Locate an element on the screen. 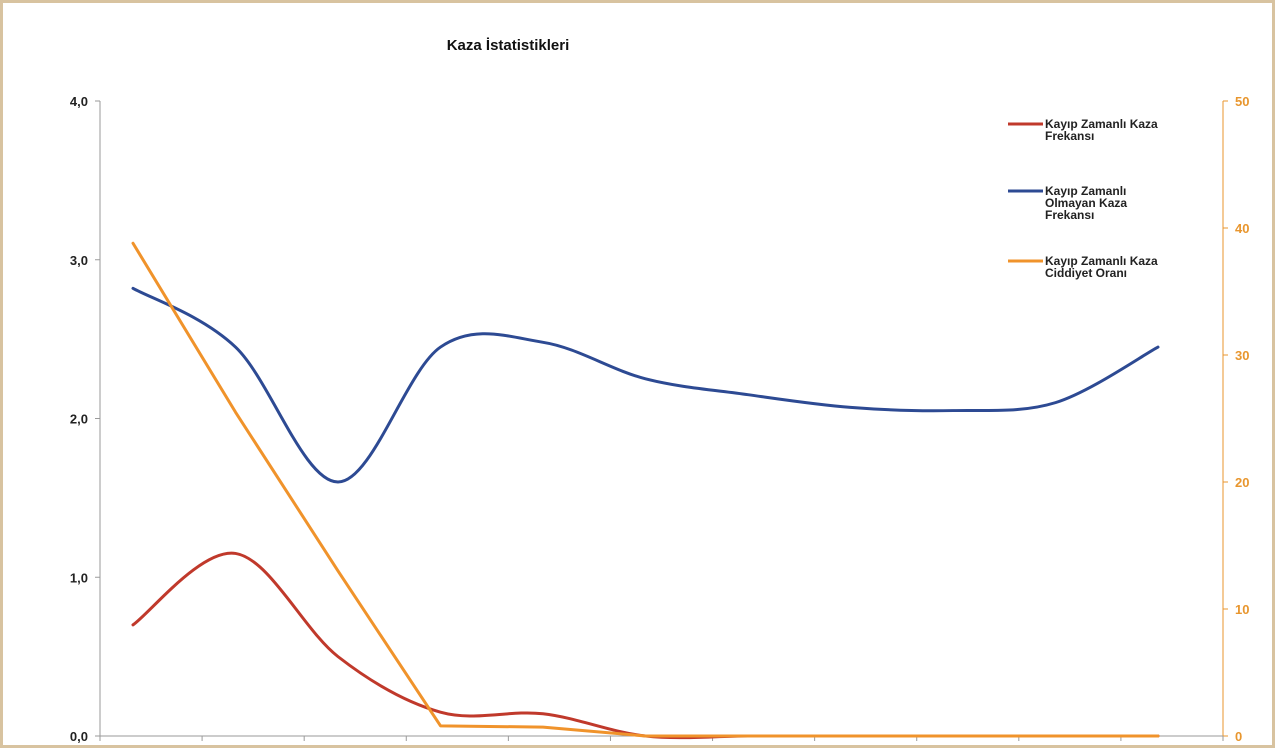  x-tick-label: 2013 is located at coordinates (338, 744).